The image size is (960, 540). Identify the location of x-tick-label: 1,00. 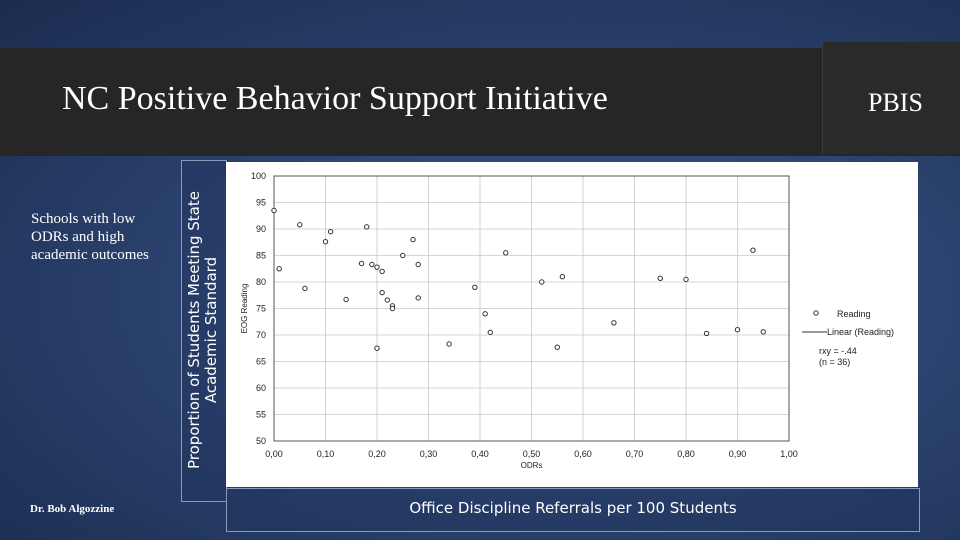
(789, 454).